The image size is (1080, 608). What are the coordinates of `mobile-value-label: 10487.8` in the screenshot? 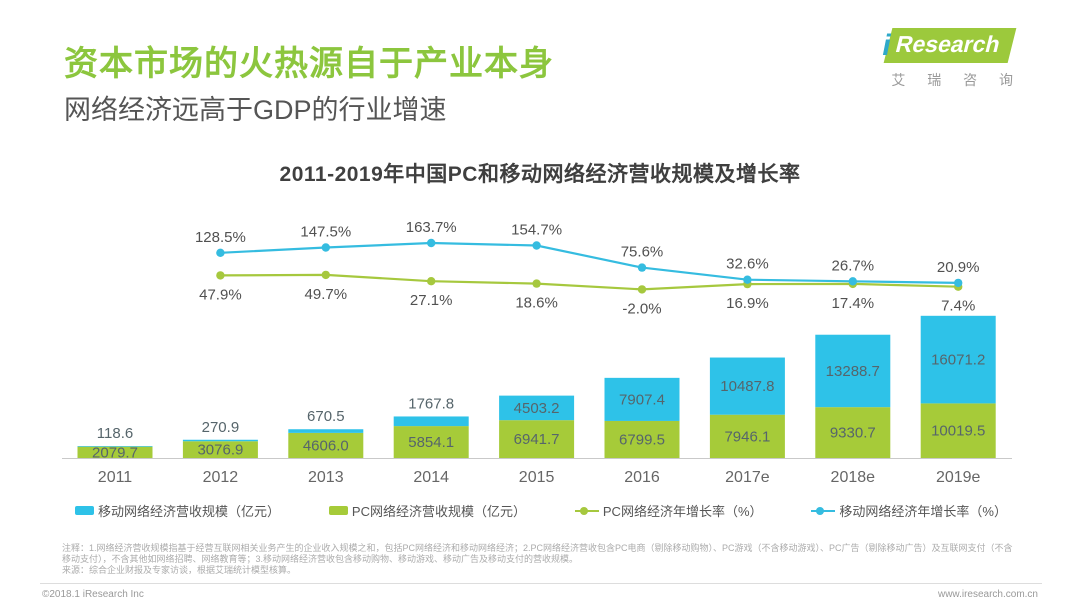 It's located at (747, 386).